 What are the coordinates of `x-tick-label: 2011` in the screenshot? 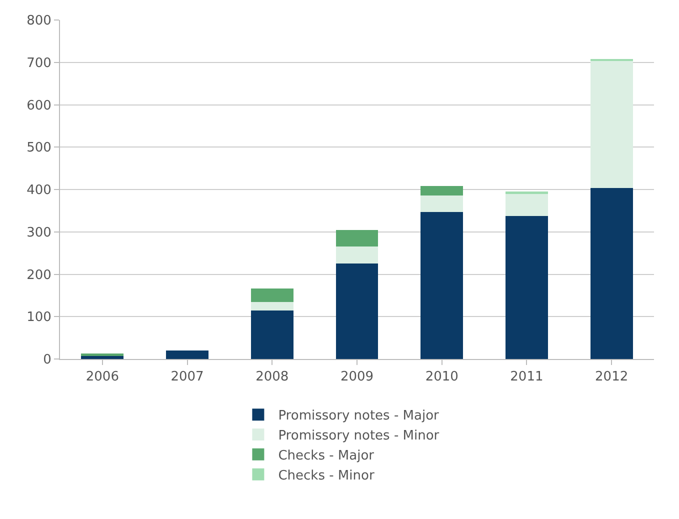 It's located at (527, 377).